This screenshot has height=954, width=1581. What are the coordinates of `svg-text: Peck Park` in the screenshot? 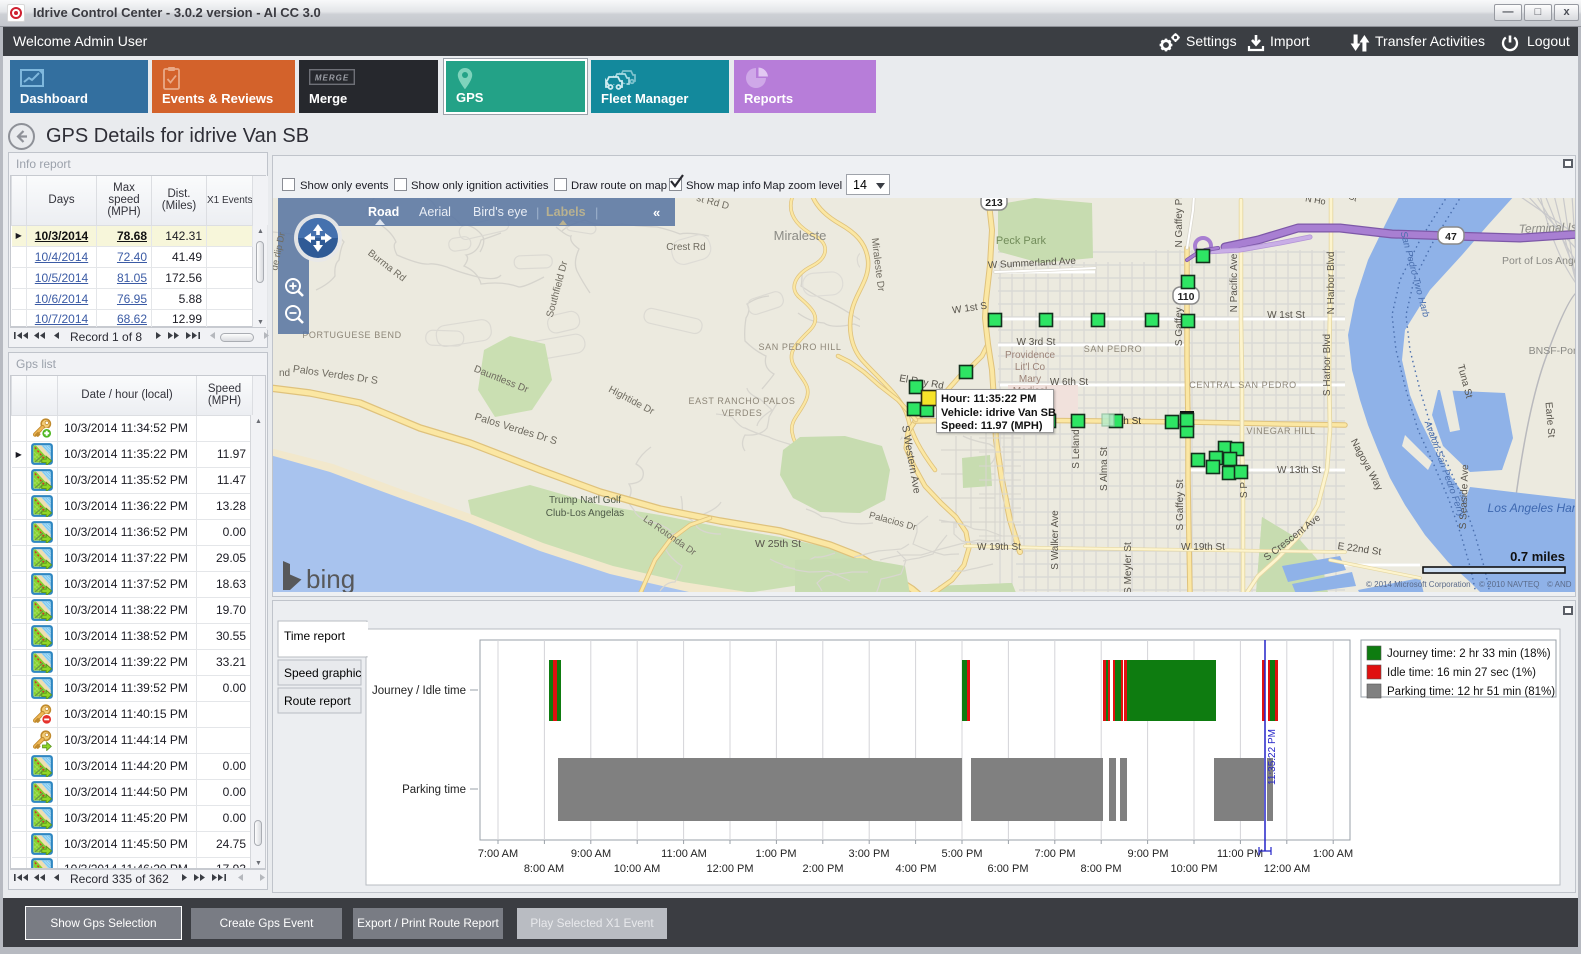 It's located at (1021, 241).